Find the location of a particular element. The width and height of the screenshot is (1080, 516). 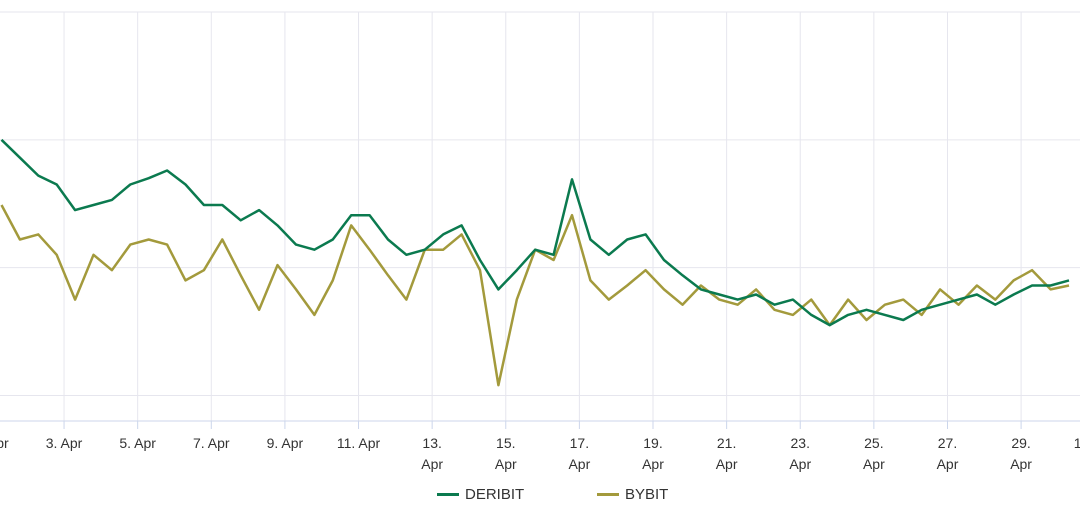

x-tick-label: 17. Apr is located at coordinates (579, 453).